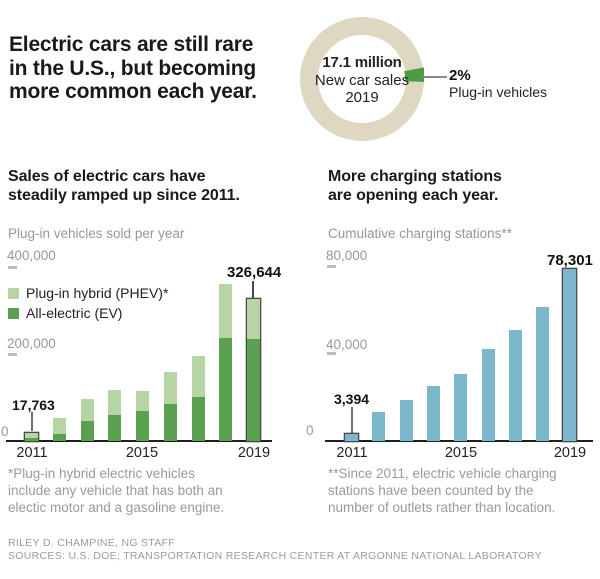  I want to click on y-tick-label-80000: 80,000, so click(347, 255).